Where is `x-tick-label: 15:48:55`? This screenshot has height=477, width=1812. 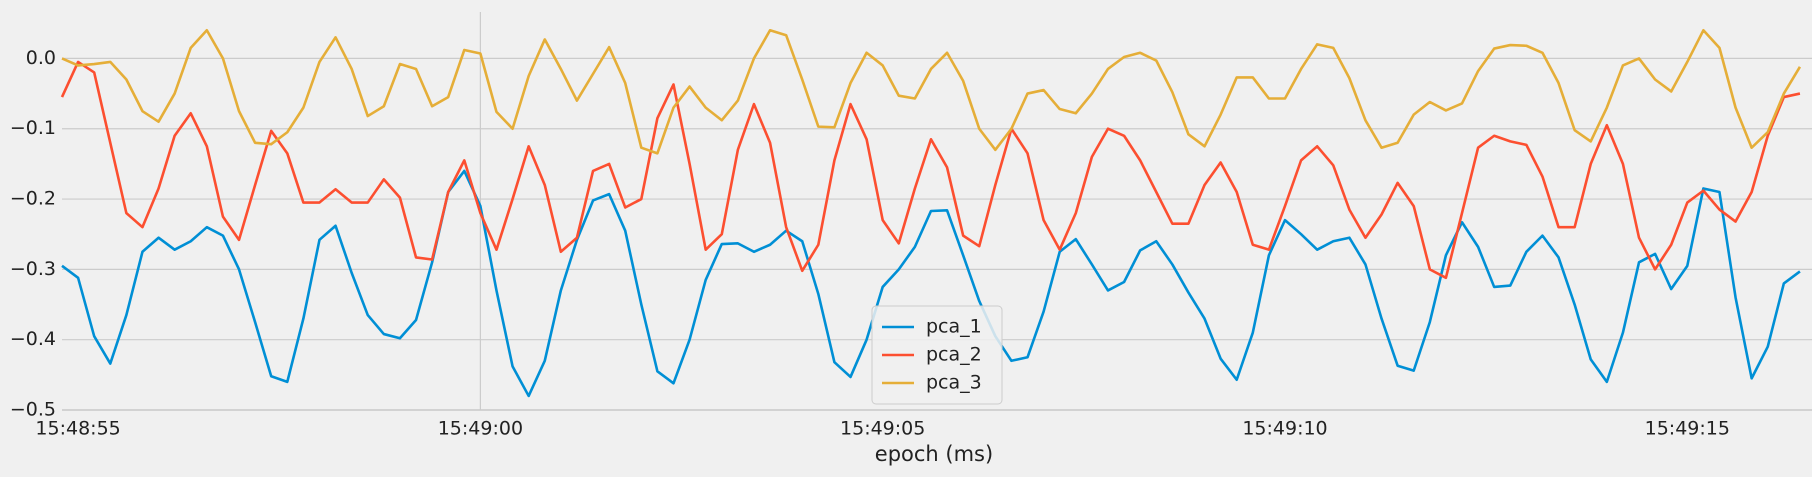 x-tick-label: 15:48:55 is located at coordinates (77, 429).